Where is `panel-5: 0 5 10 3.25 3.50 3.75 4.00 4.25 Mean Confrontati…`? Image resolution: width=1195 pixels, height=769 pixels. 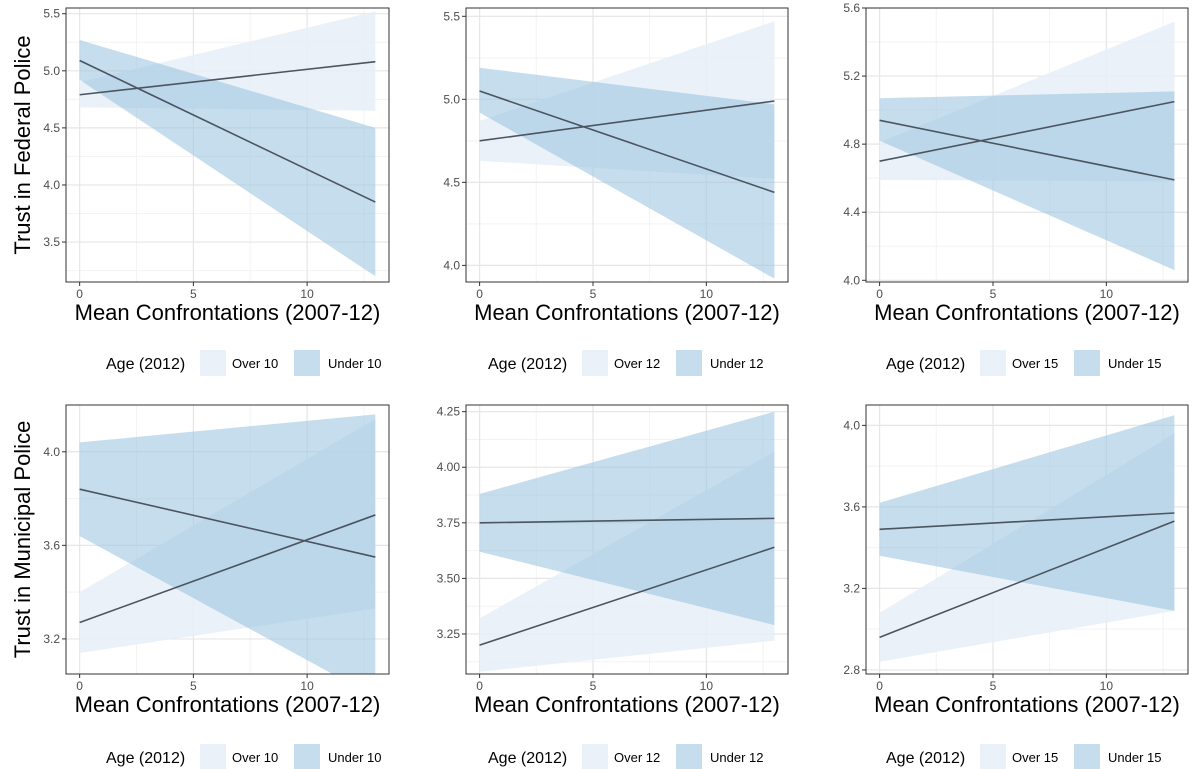 panel-5: 0 5 10 3.25 3.50 3.75 4.00 4.25 Mean Confrontati… is located at coordinates (613, 586).